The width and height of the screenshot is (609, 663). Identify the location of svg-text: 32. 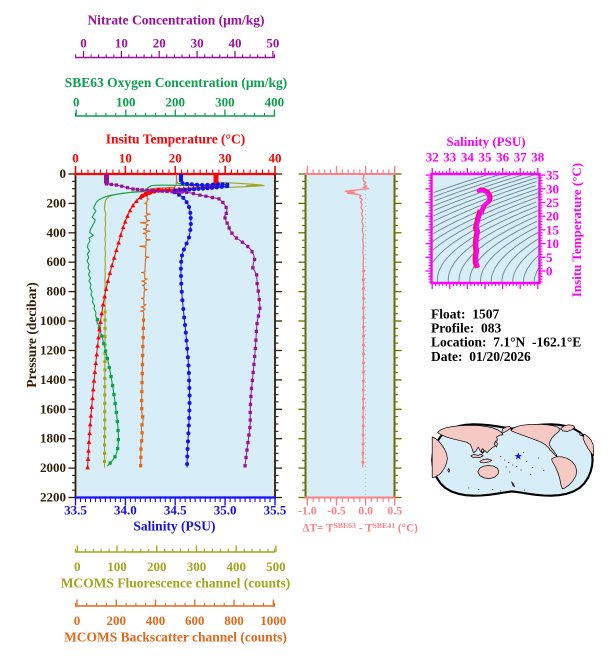
(432, 157).